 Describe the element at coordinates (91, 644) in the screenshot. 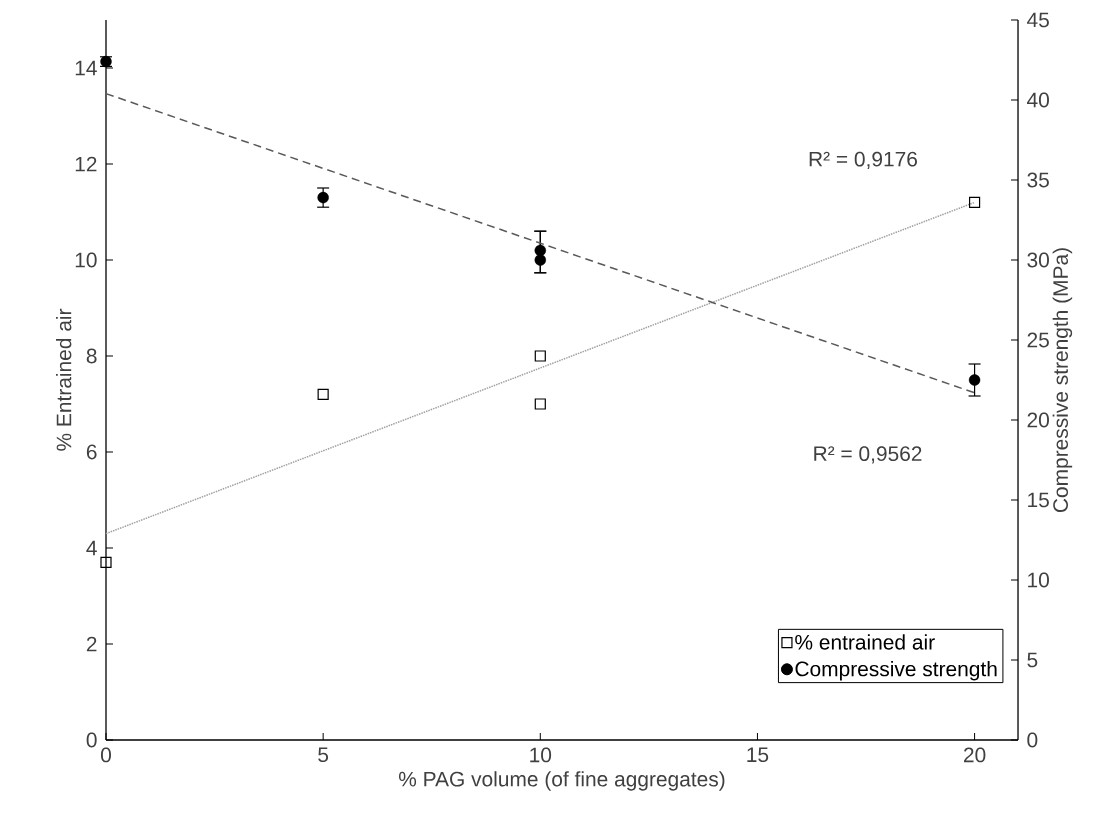

I see `y-tick-label: 2` at that location.